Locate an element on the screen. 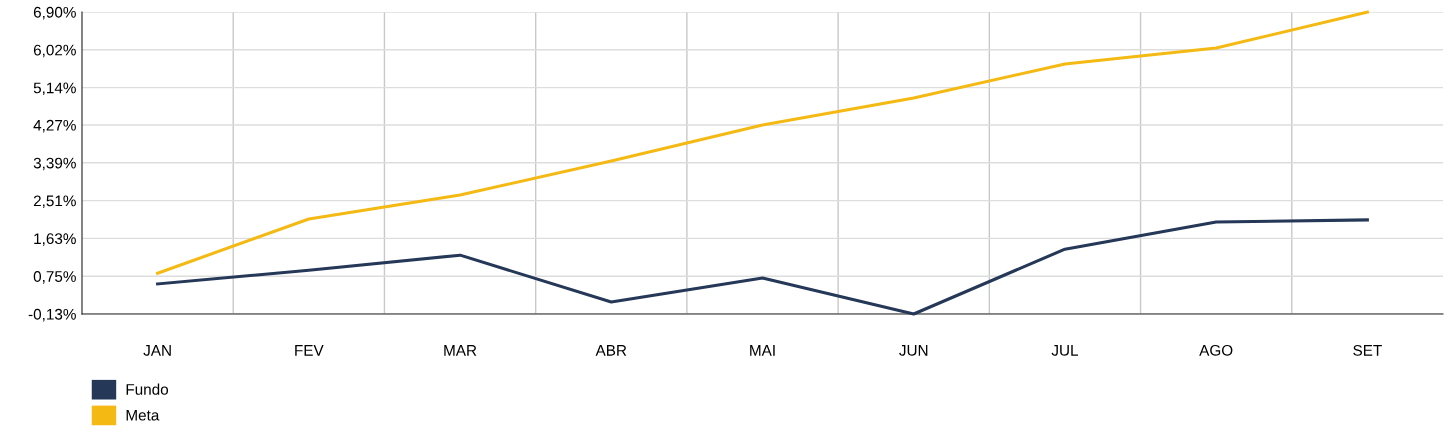 This screenshot has height=439, width=1453. y-tick-label: 2,51% is located at coordinates (54, 202).